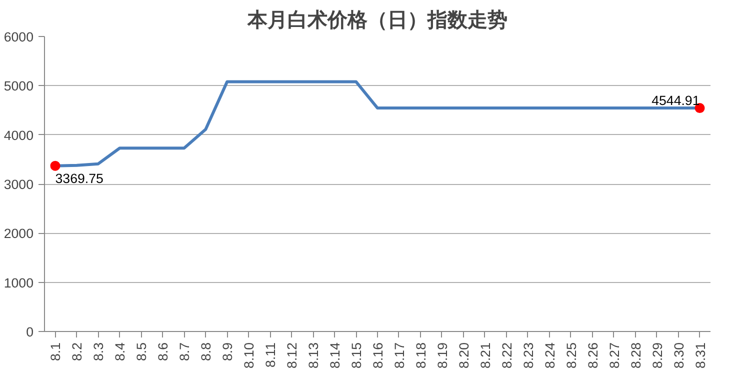  Describe the element at coordinates (676, 100) in the screenshot. I see `data-label: 4544.91` at that location.